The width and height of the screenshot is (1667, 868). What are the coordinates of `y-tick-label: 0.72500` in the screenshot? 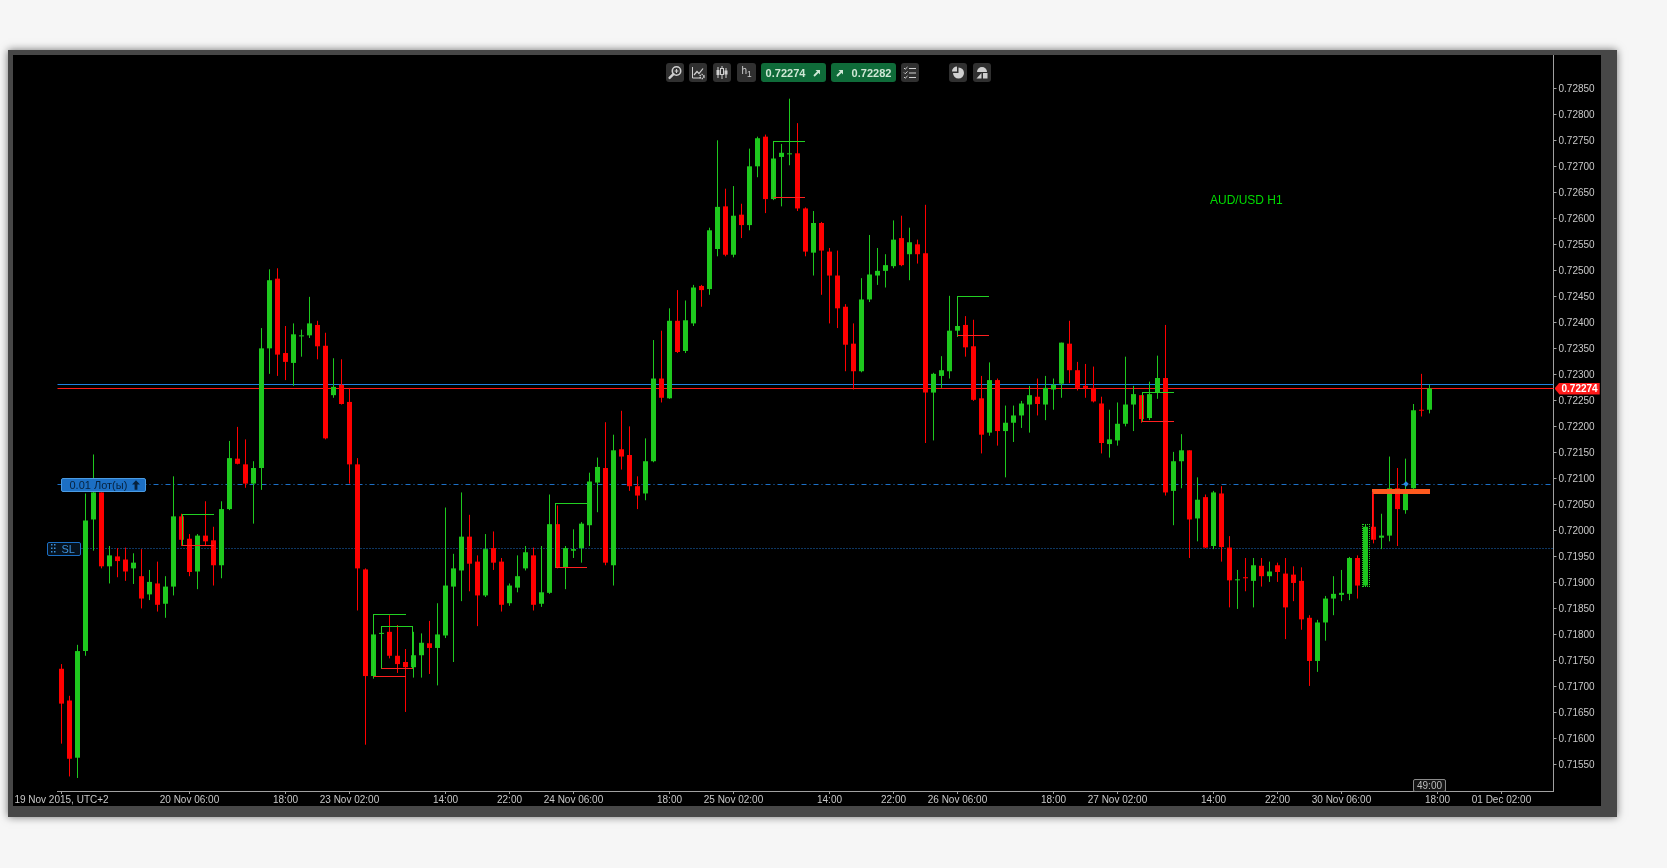 It's located at (1577, 270).